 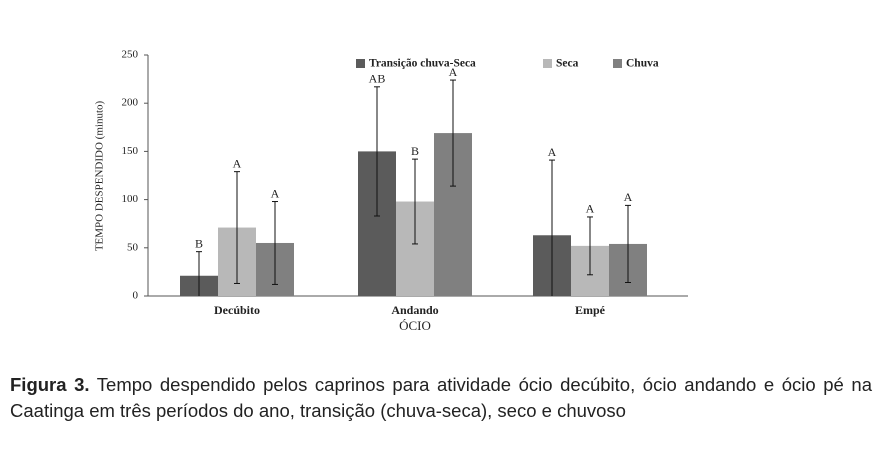 I want to click on x-axis-label: ÓCIO, so click(x=415, y=325).